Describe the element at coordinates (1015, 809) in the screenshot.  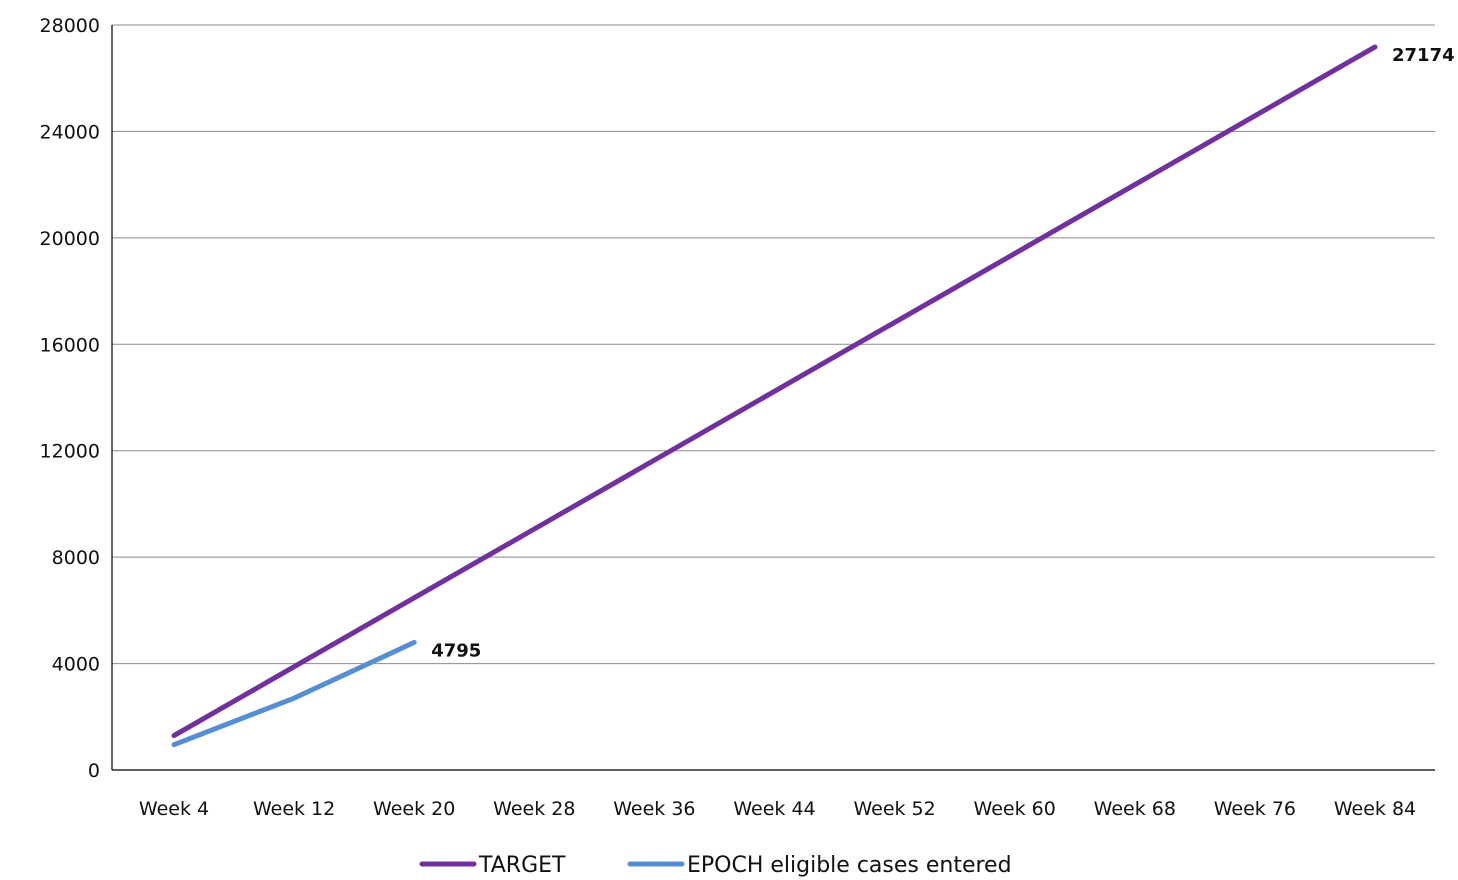
I see `x-tick-label: Week 60` at that location.